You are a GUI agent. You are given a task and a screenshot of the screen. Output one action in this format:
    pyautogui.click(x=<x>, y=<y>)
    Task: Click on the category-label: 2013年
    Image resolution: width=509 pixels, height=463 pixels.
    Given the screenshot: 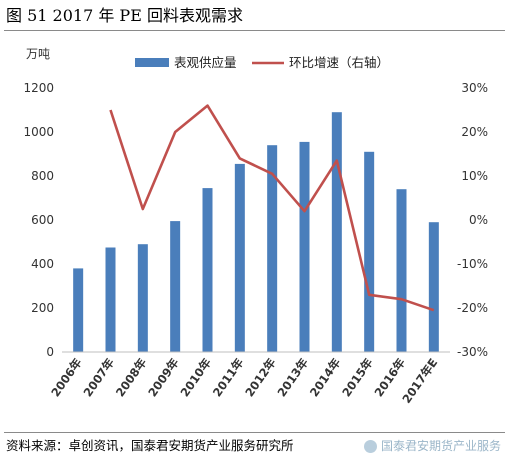 What is the action you would take?
    pyautogui.click(x=293, y=377)
    